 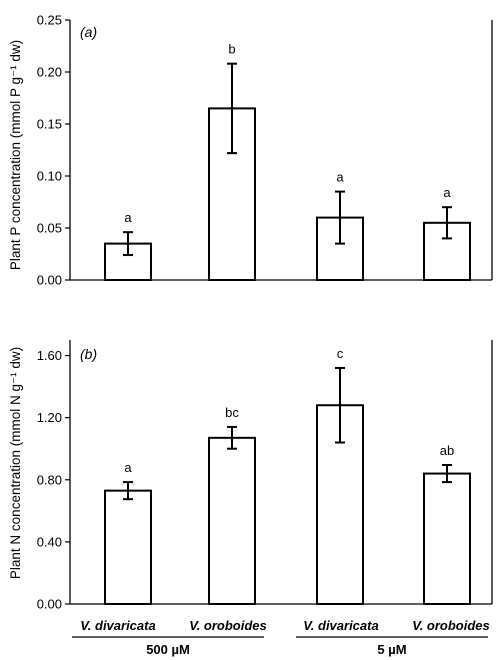 What do you see at coordinates (49, 20) in the screenshot?
I see `y-tick-label: 0.25` at bounding box center [49, 20].